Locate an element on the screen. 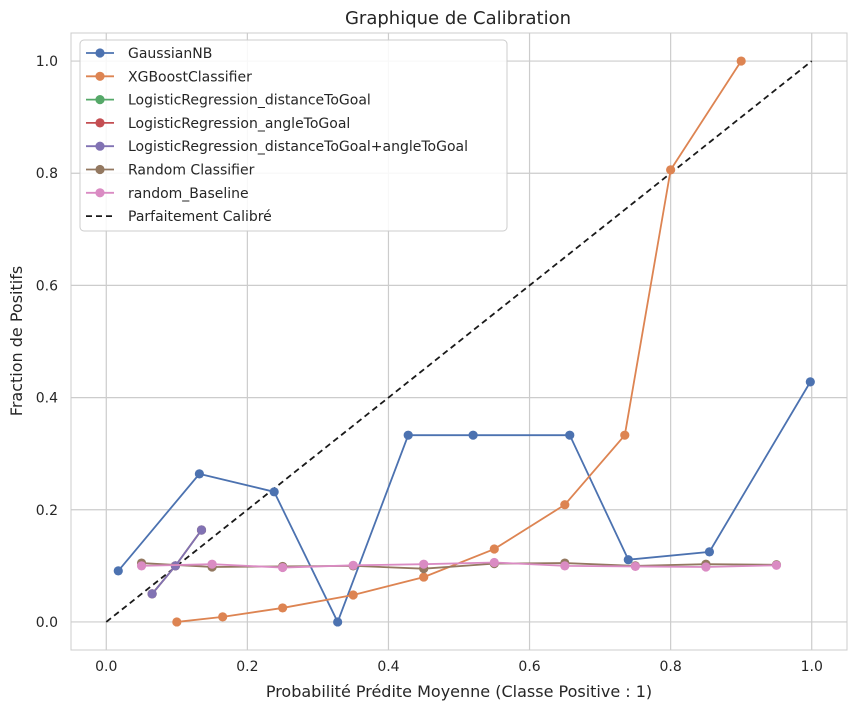 The width and height of the screenshot is (855, 711). legend-item: GaussianNB is located at coordinates (149, 54).